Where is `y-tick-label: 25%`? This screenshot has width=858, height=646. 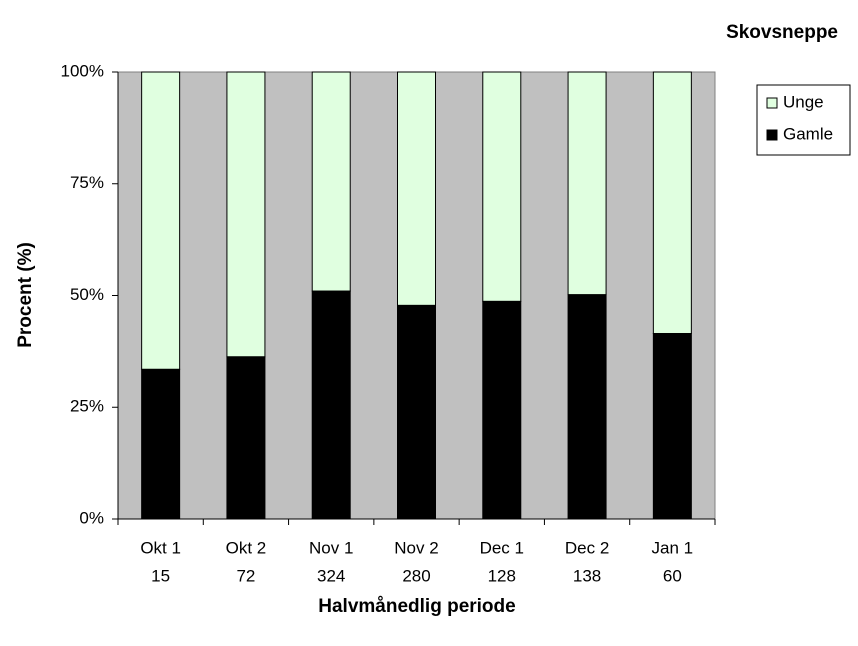 y-tick-label: 25% is located at coordinates (87, 406).